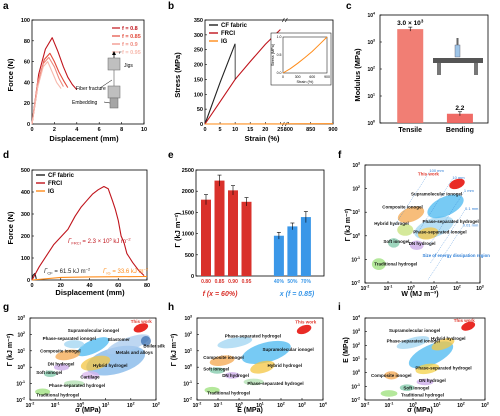  I want to click on panel-f-y-label: Γ (kJ m⁻²), so click(348, 225).